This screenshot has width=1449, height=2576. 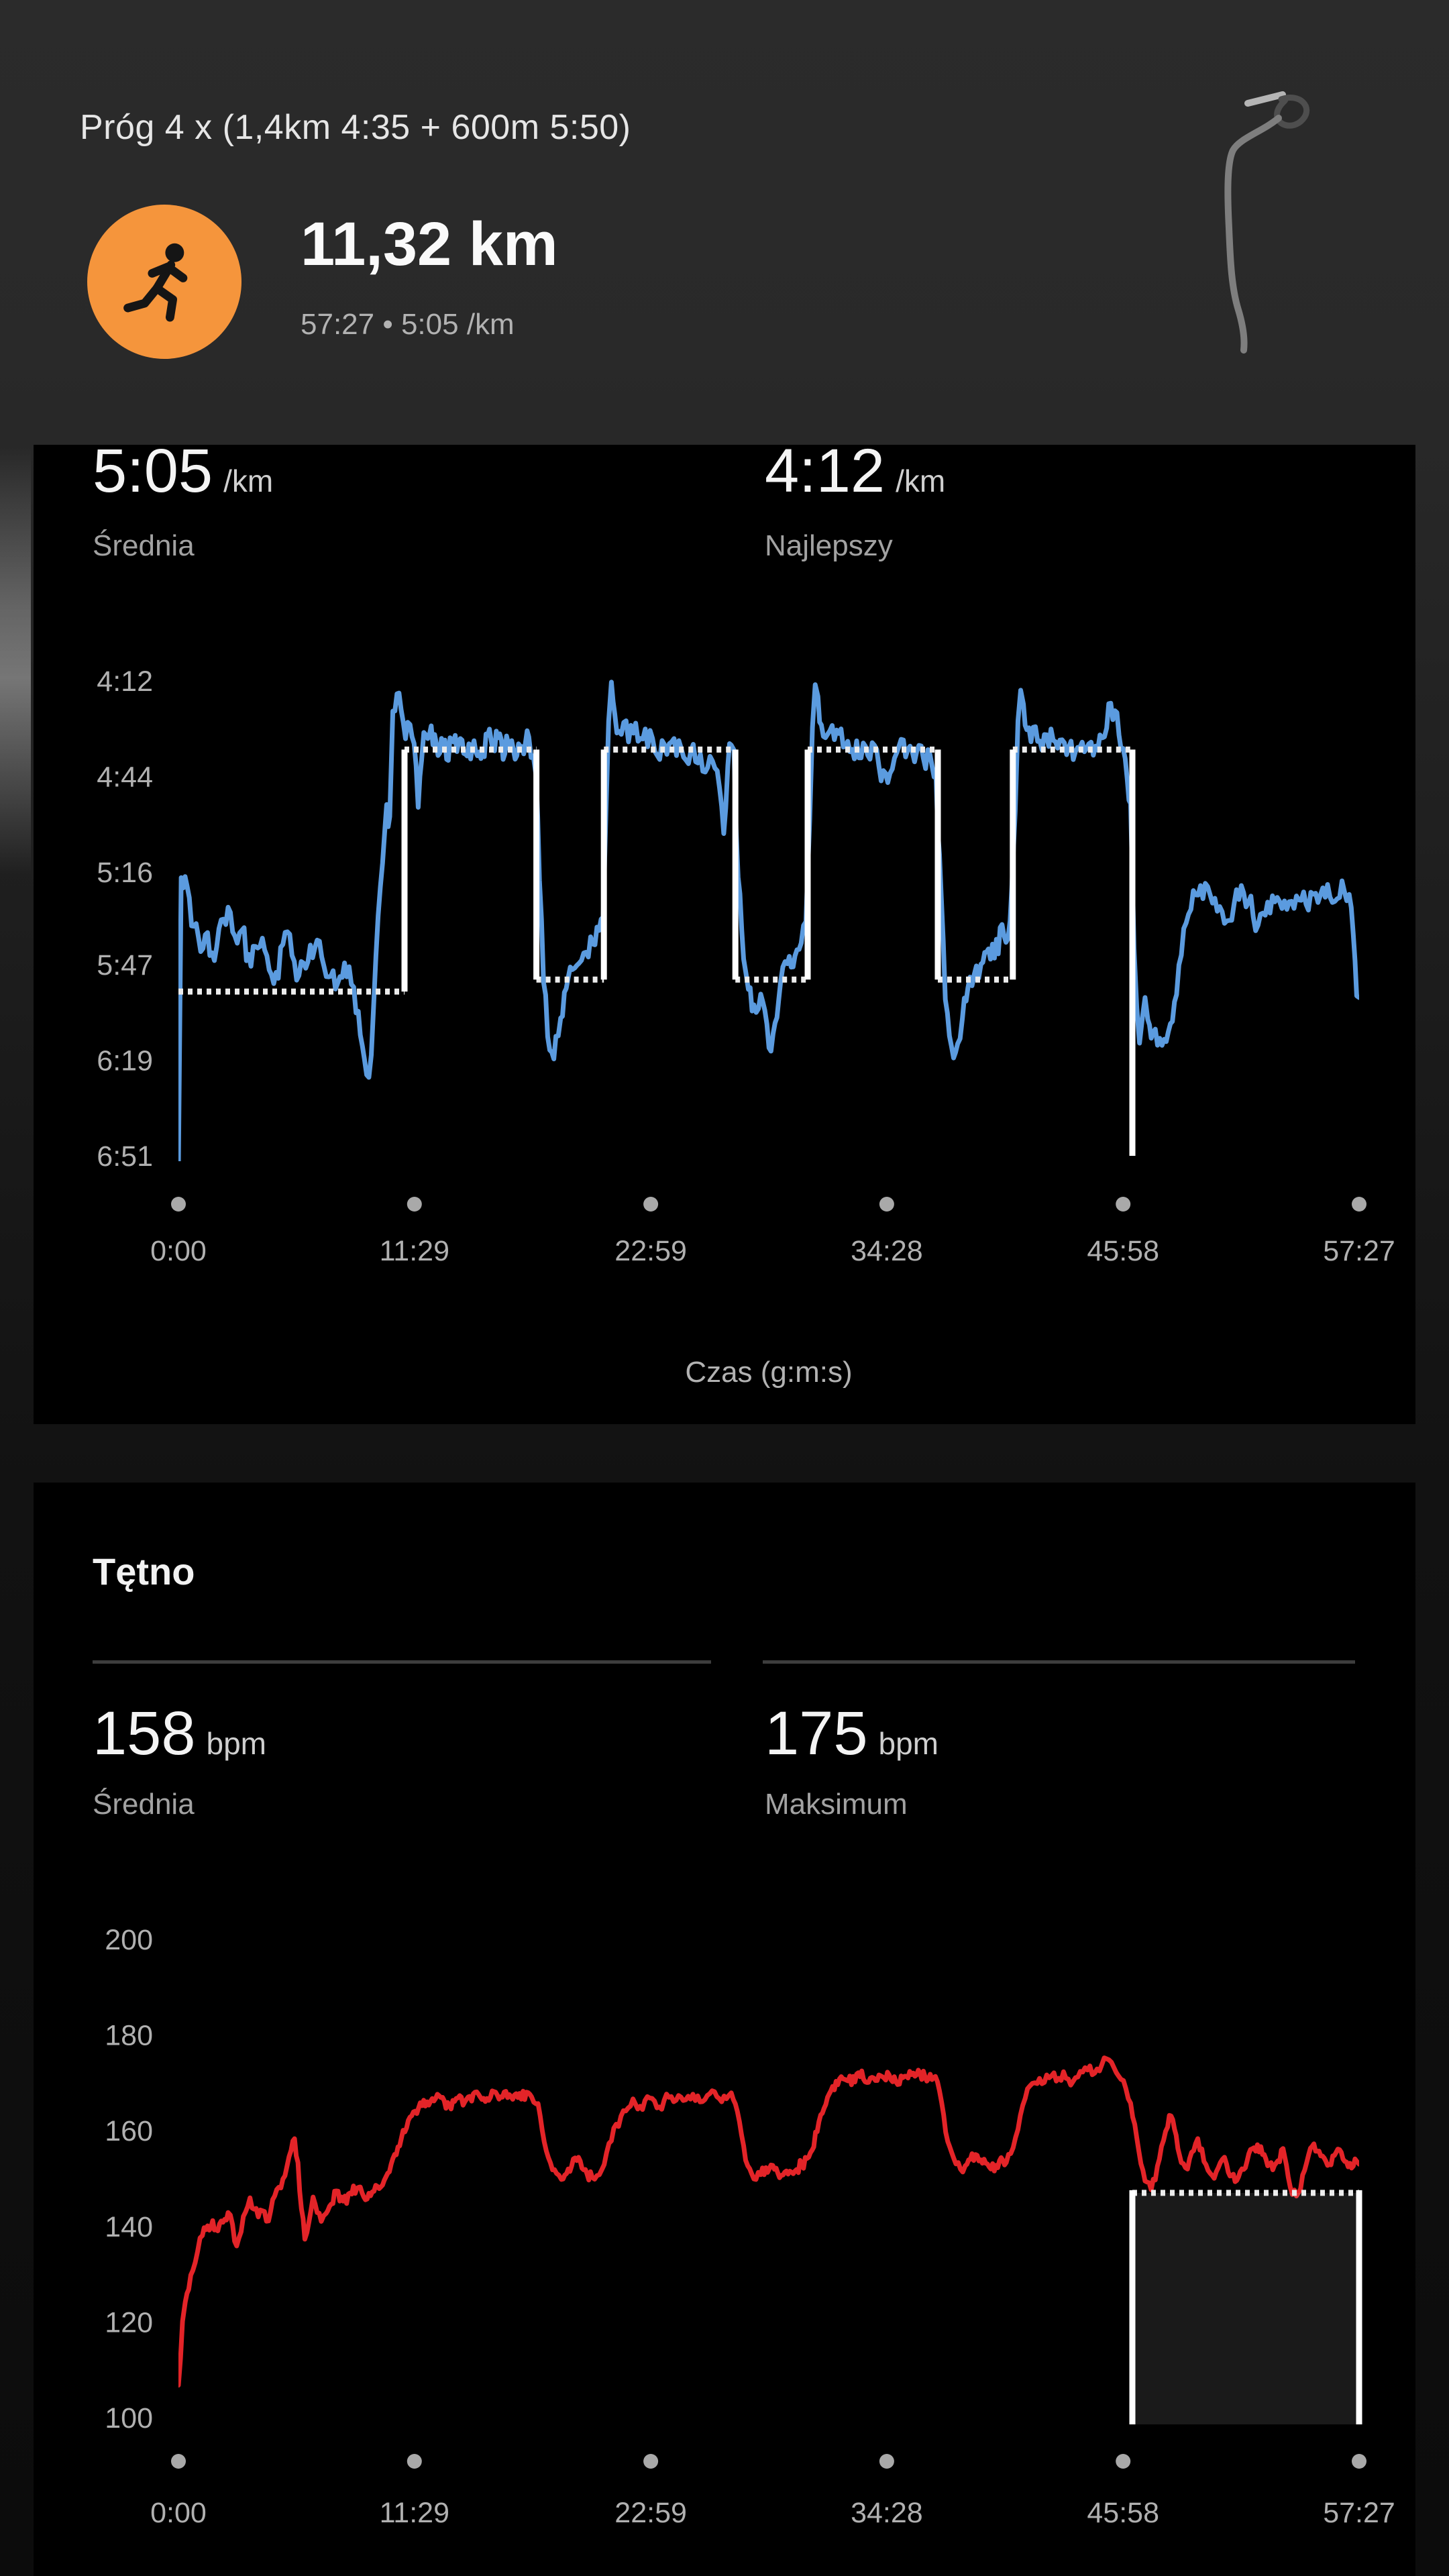 What do you see at coordinates (921, 481) in the screenshot?
I see `pace-best-unit: /km` at bounding box center [921, 481].